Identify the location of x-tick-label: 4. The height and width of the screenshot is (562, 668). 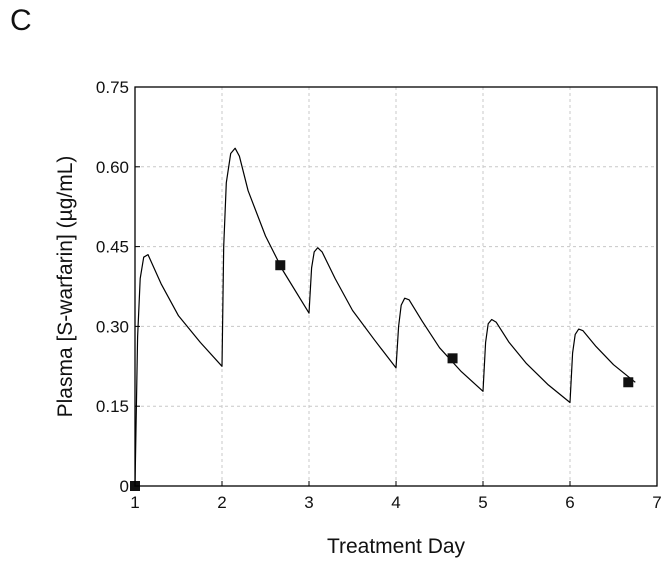
(395, 502).